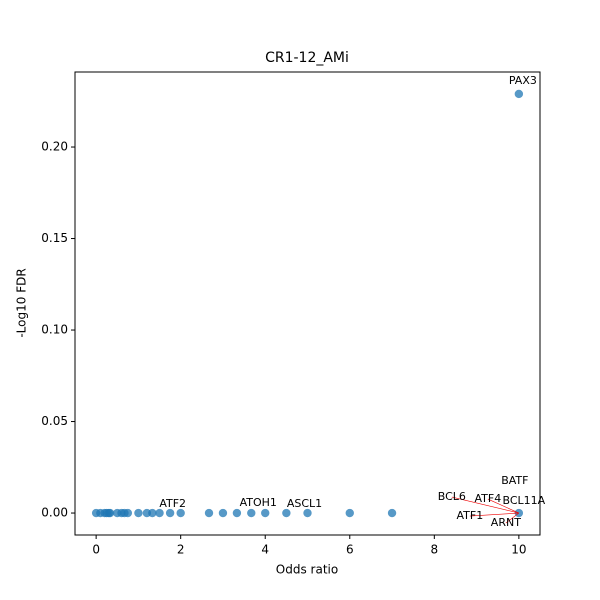 Image resolution: width=600 pixels, height=600 pixels. I want to click on annotation: ARNT, so click(506, 522).